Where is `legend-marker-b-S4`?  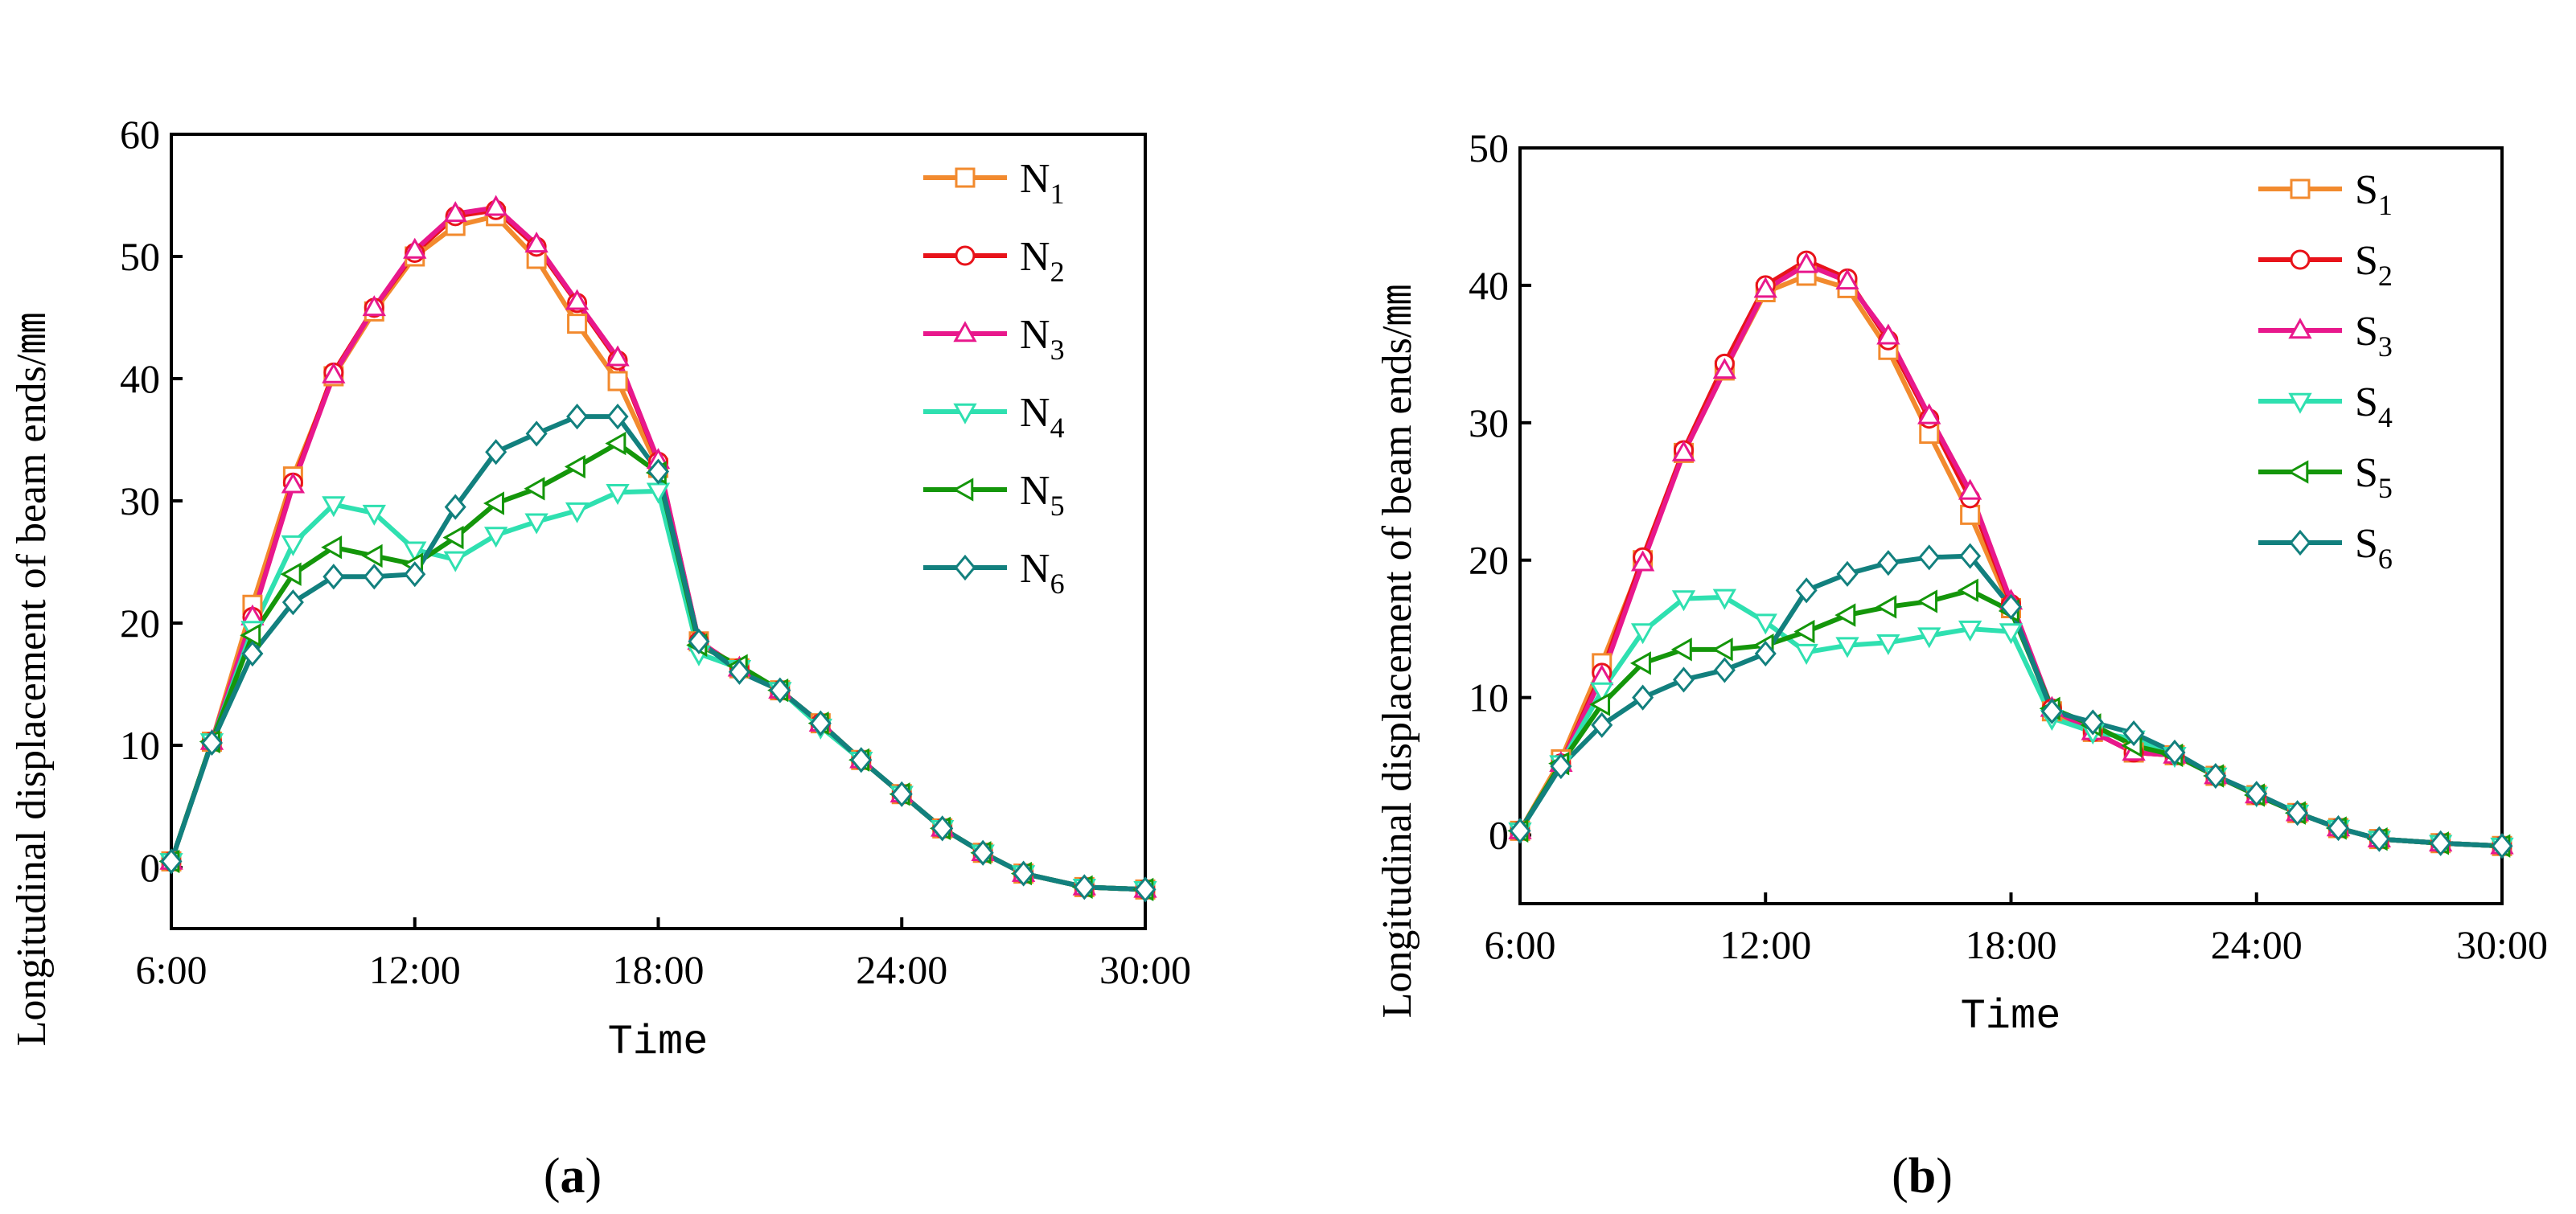
legend-marker-b-S4 is located at coordinates (2300, 403).